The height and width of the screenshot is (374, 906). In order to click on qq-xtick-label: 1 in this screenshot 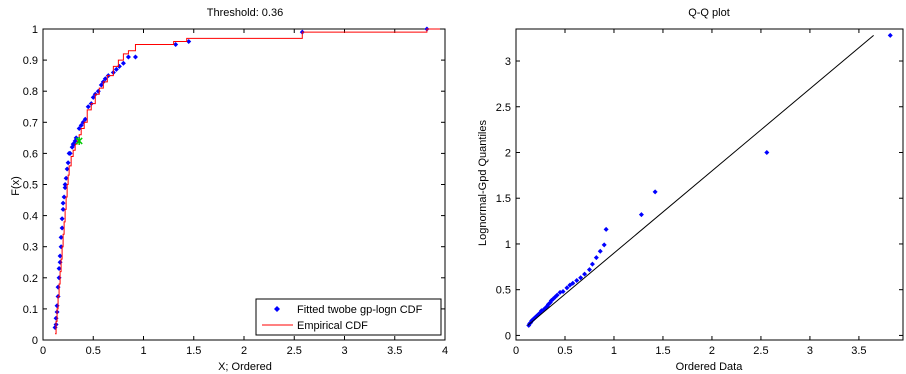, I will do `click(614, 351)`.